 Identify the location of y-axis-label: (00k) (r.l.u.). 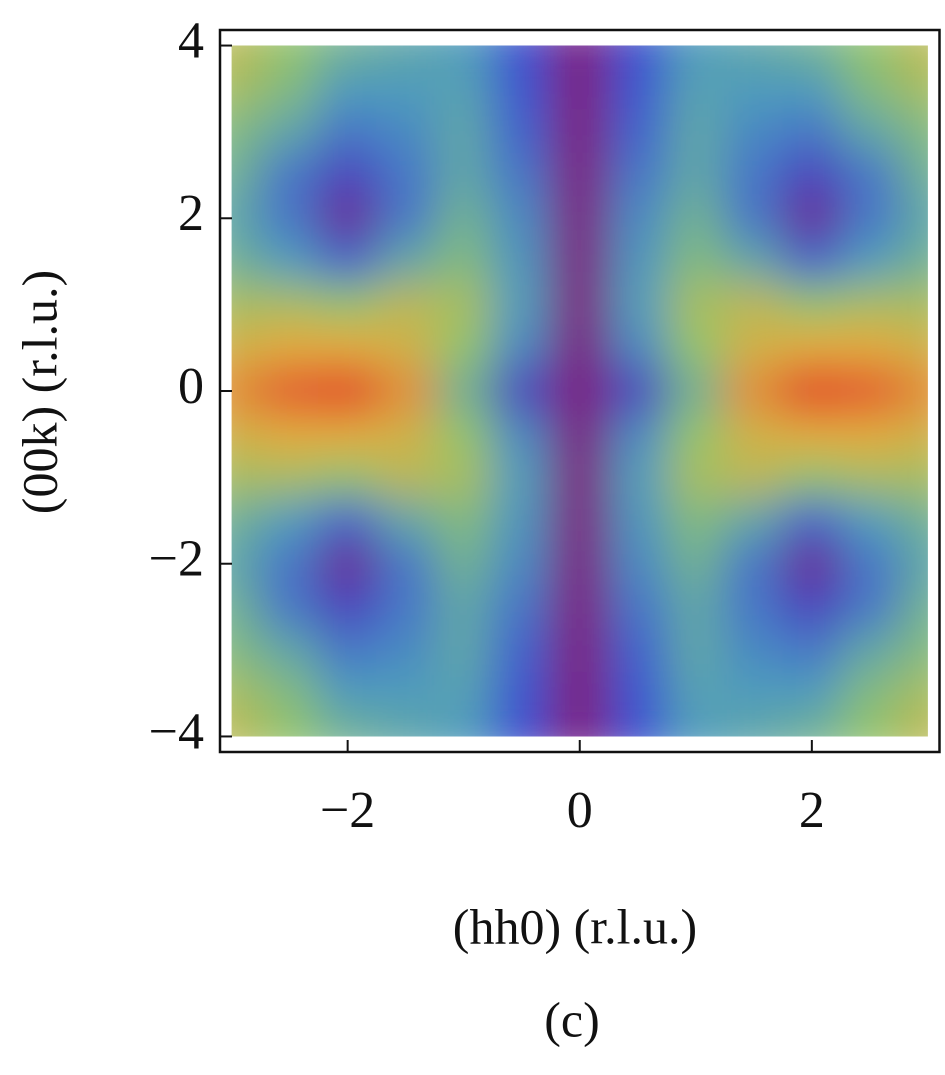
(39, 392).